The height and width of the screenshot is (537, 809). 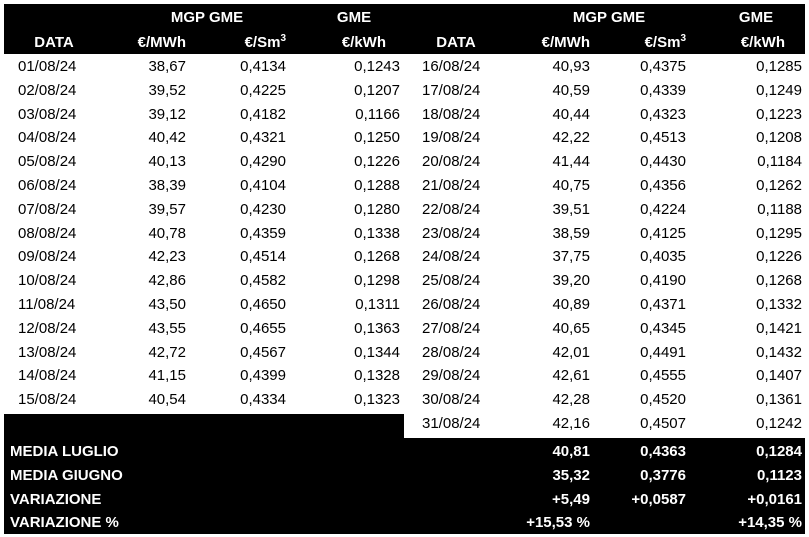 What do you see at coordinates (571, 114) in the screenshot?
I see `right-row-mwh-cell: 40,44` at bounding box center [571, 114].